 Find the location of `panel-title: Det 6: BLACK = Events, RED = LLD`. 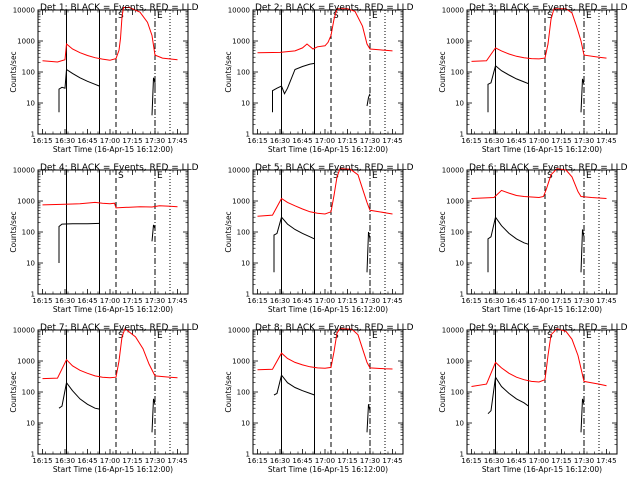

panel-title: Det 6: BLACK = Events, RED = LLD is located at coordinates (548, 168).